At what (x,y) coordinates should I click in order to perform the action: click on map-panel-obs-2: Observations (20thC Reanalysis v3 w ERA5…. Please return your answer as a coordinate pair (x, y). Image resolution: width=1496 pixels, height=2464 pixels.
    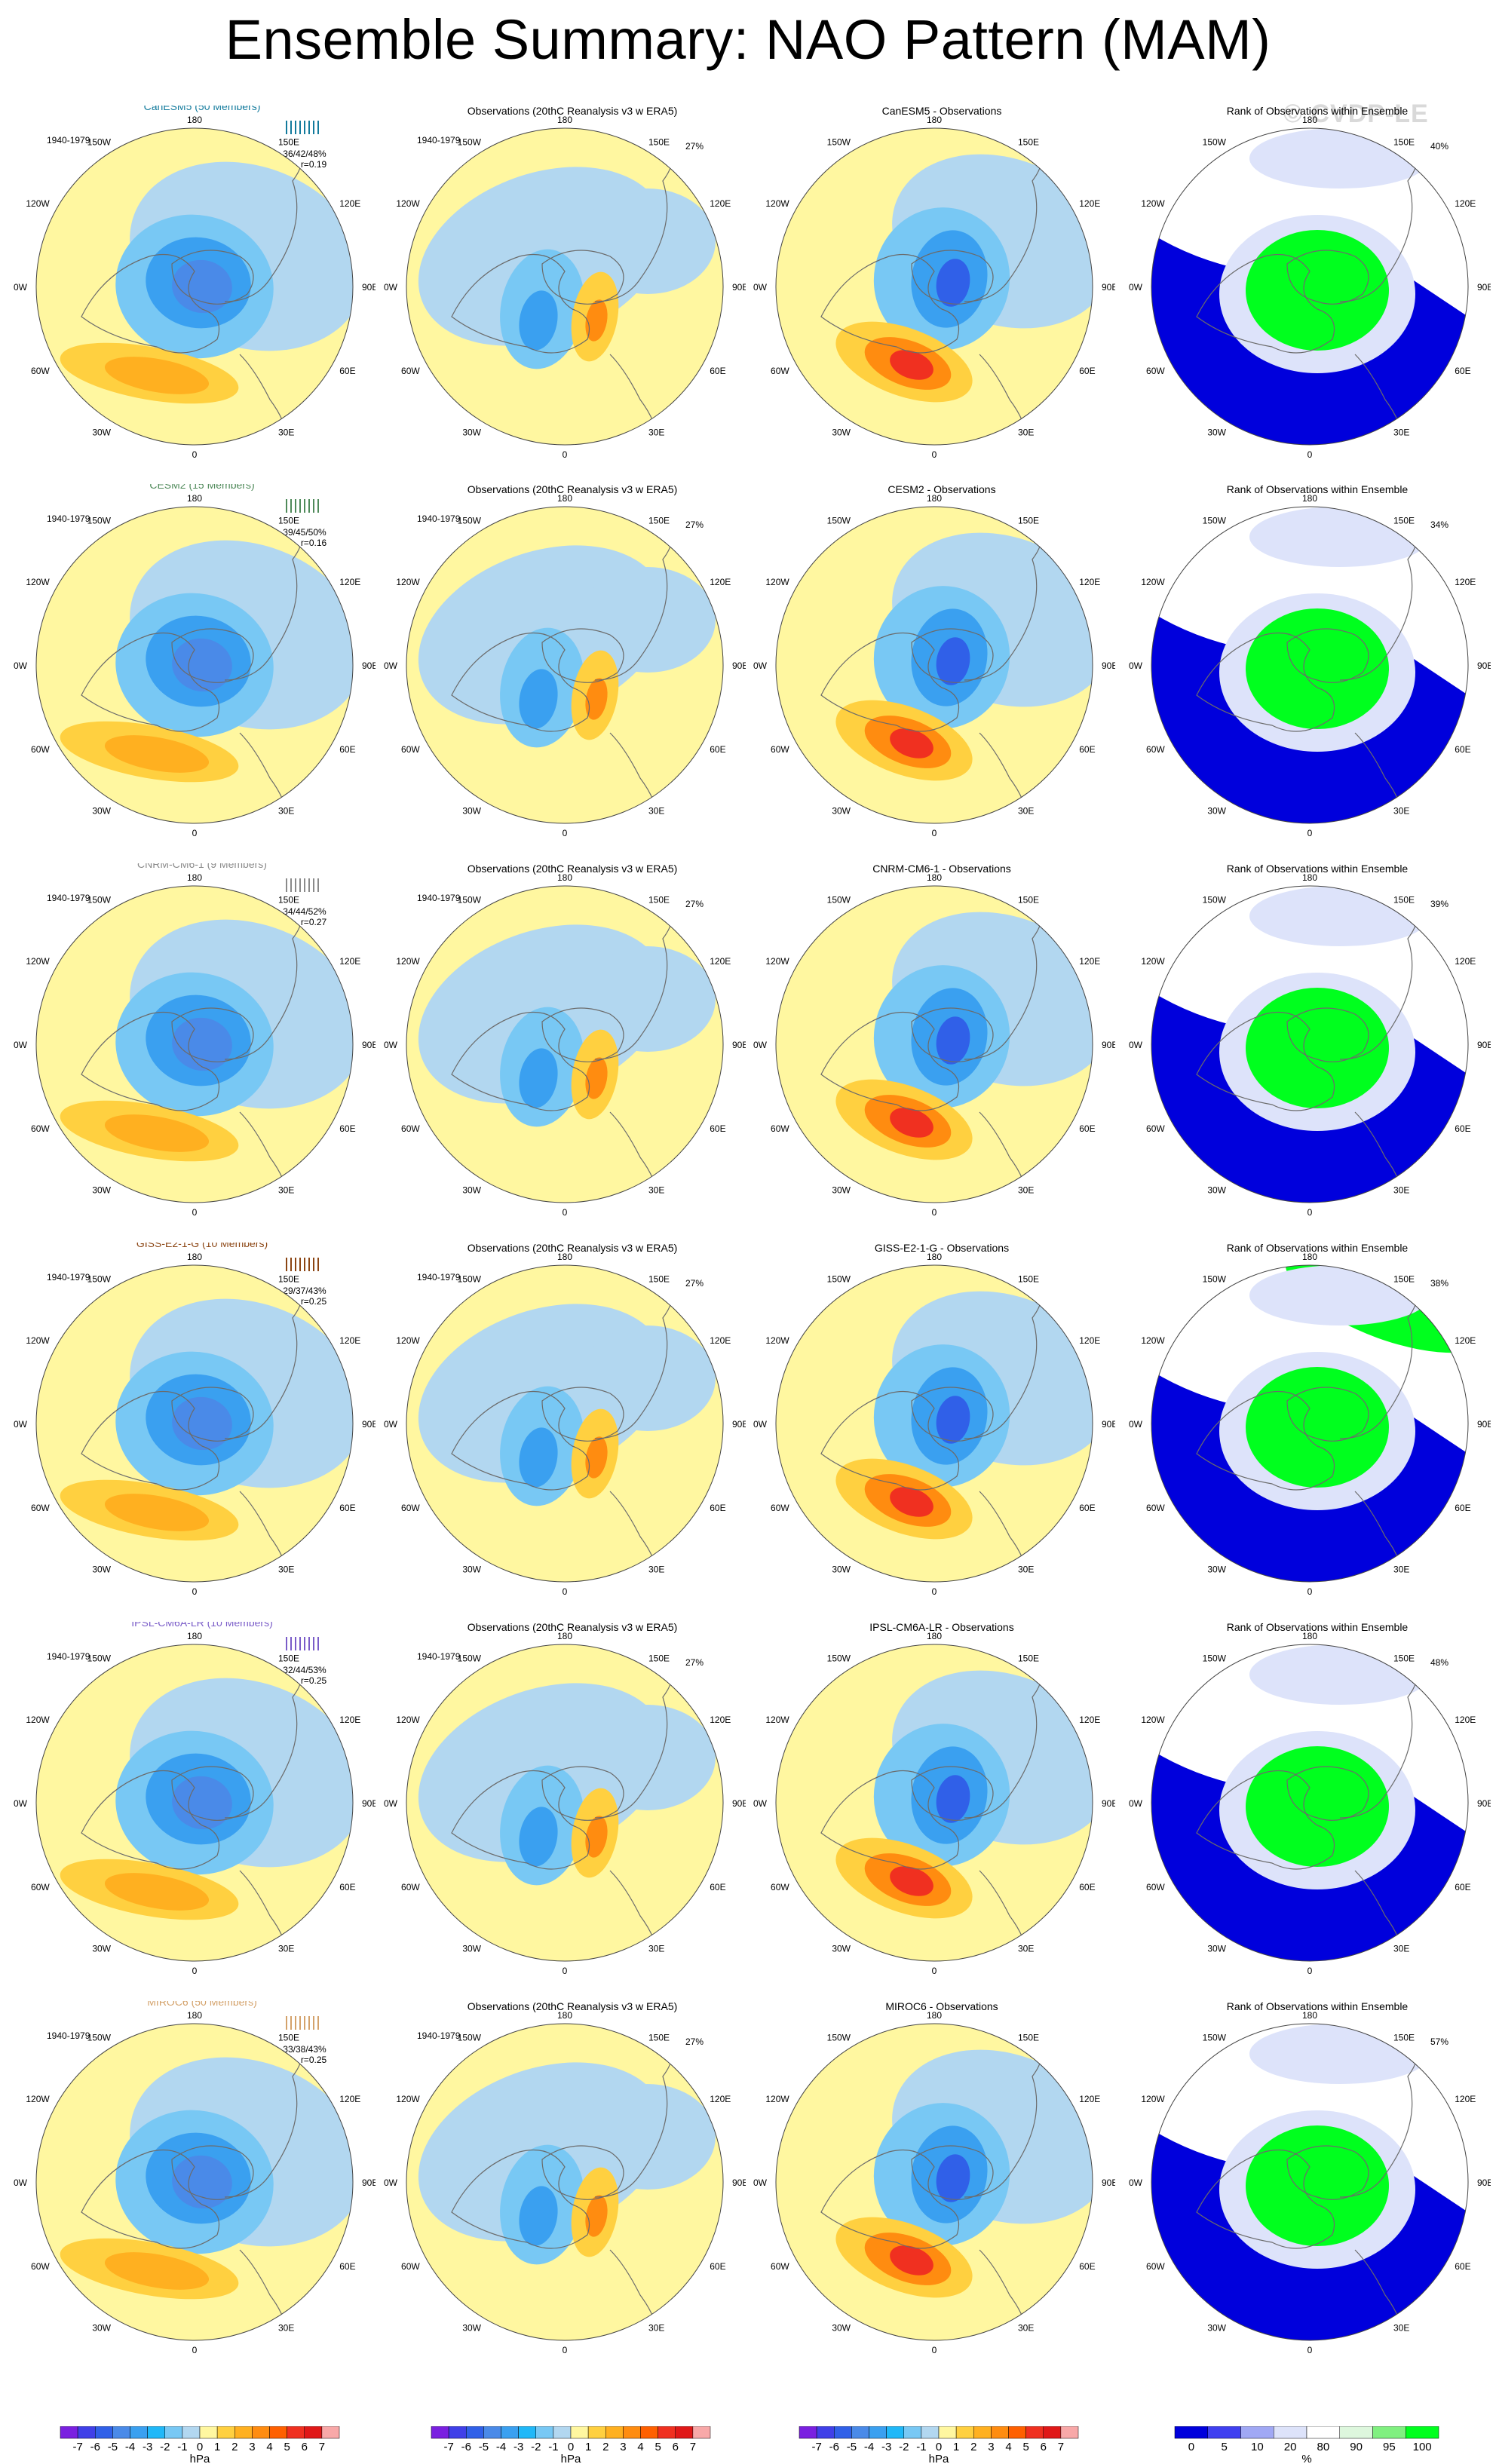
    Looking at the image, I should click on (565, 1041).